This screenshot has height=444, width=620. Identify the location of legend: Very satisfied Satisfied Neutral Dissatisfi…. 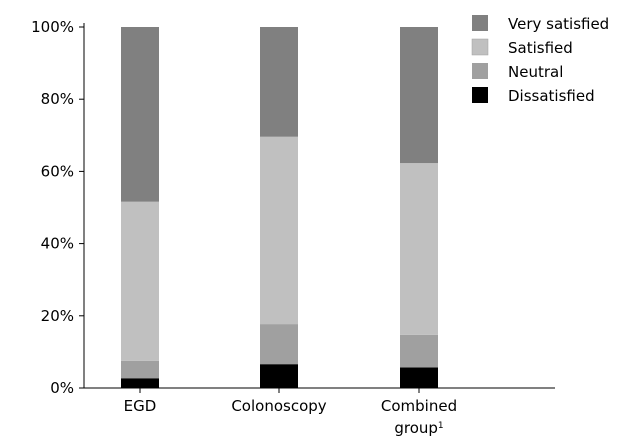
(540, 60).